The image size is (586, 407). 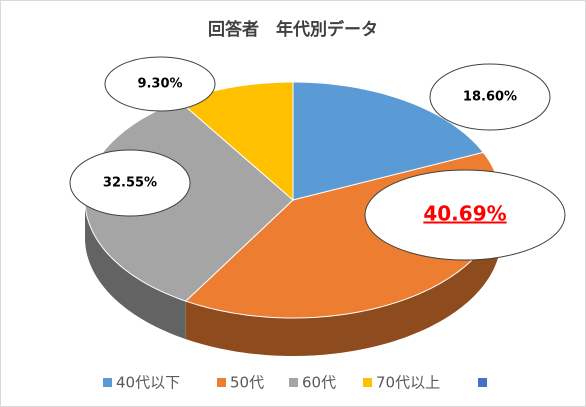 I want to click on data-label: 9.30%, so click(x=159, y=84).